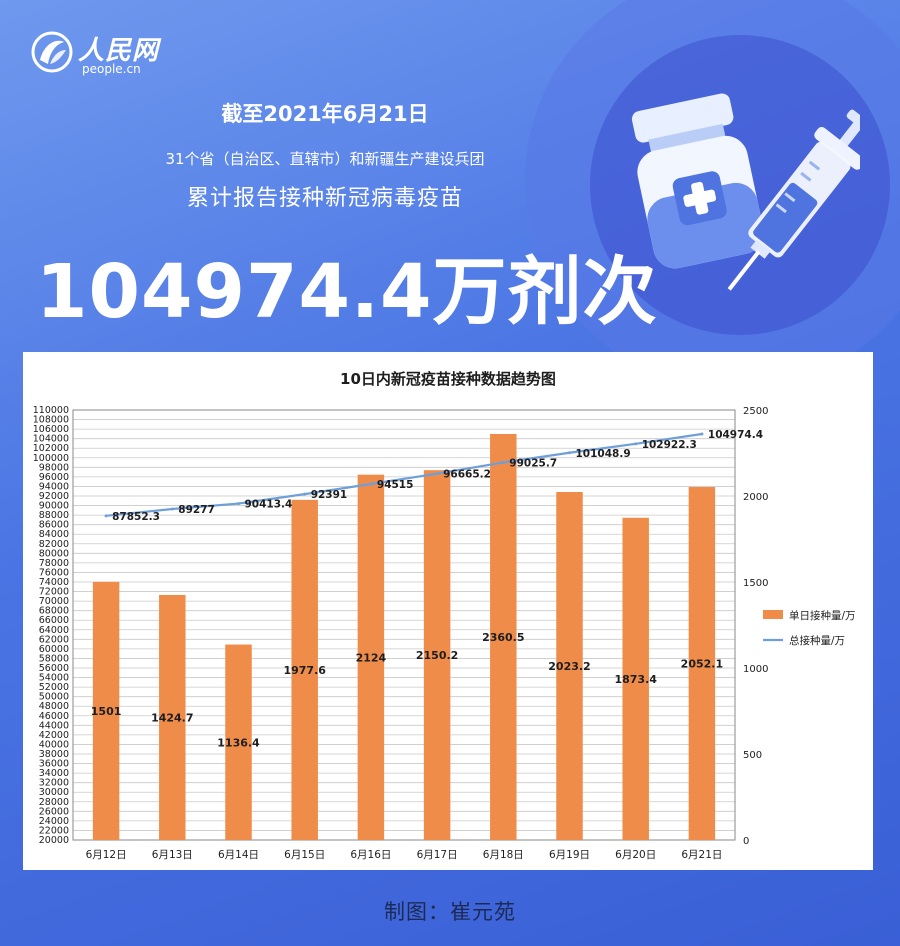  Describe the element at coordinates (54, 792) in the screenshot. I see `left-tick-label: 30000` at that location.